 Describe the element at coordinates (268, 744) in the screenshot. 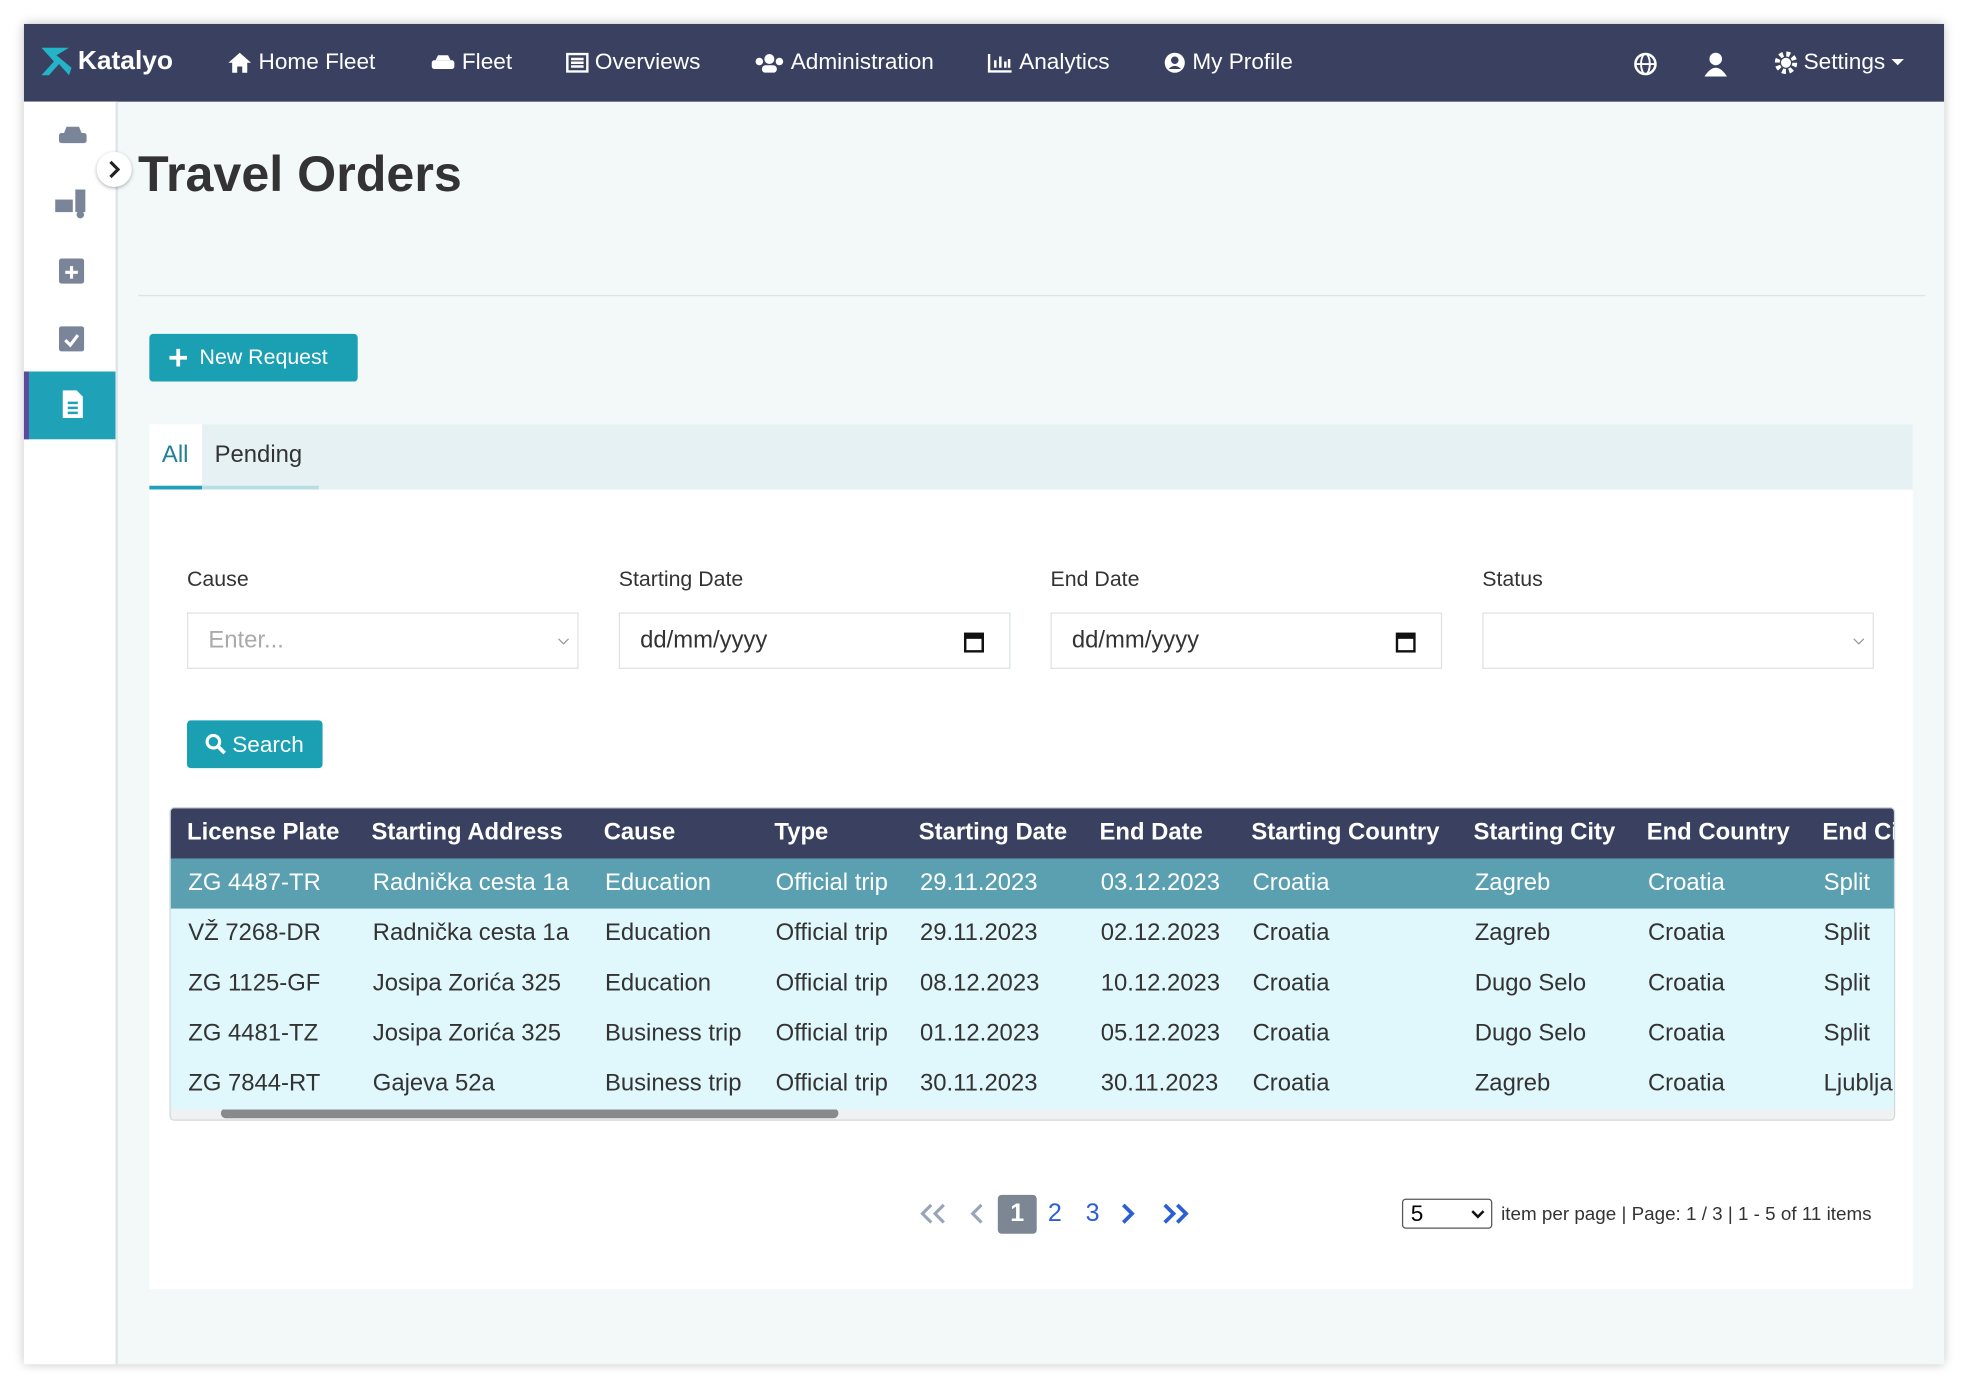

I see `button-text: Search` at that location.